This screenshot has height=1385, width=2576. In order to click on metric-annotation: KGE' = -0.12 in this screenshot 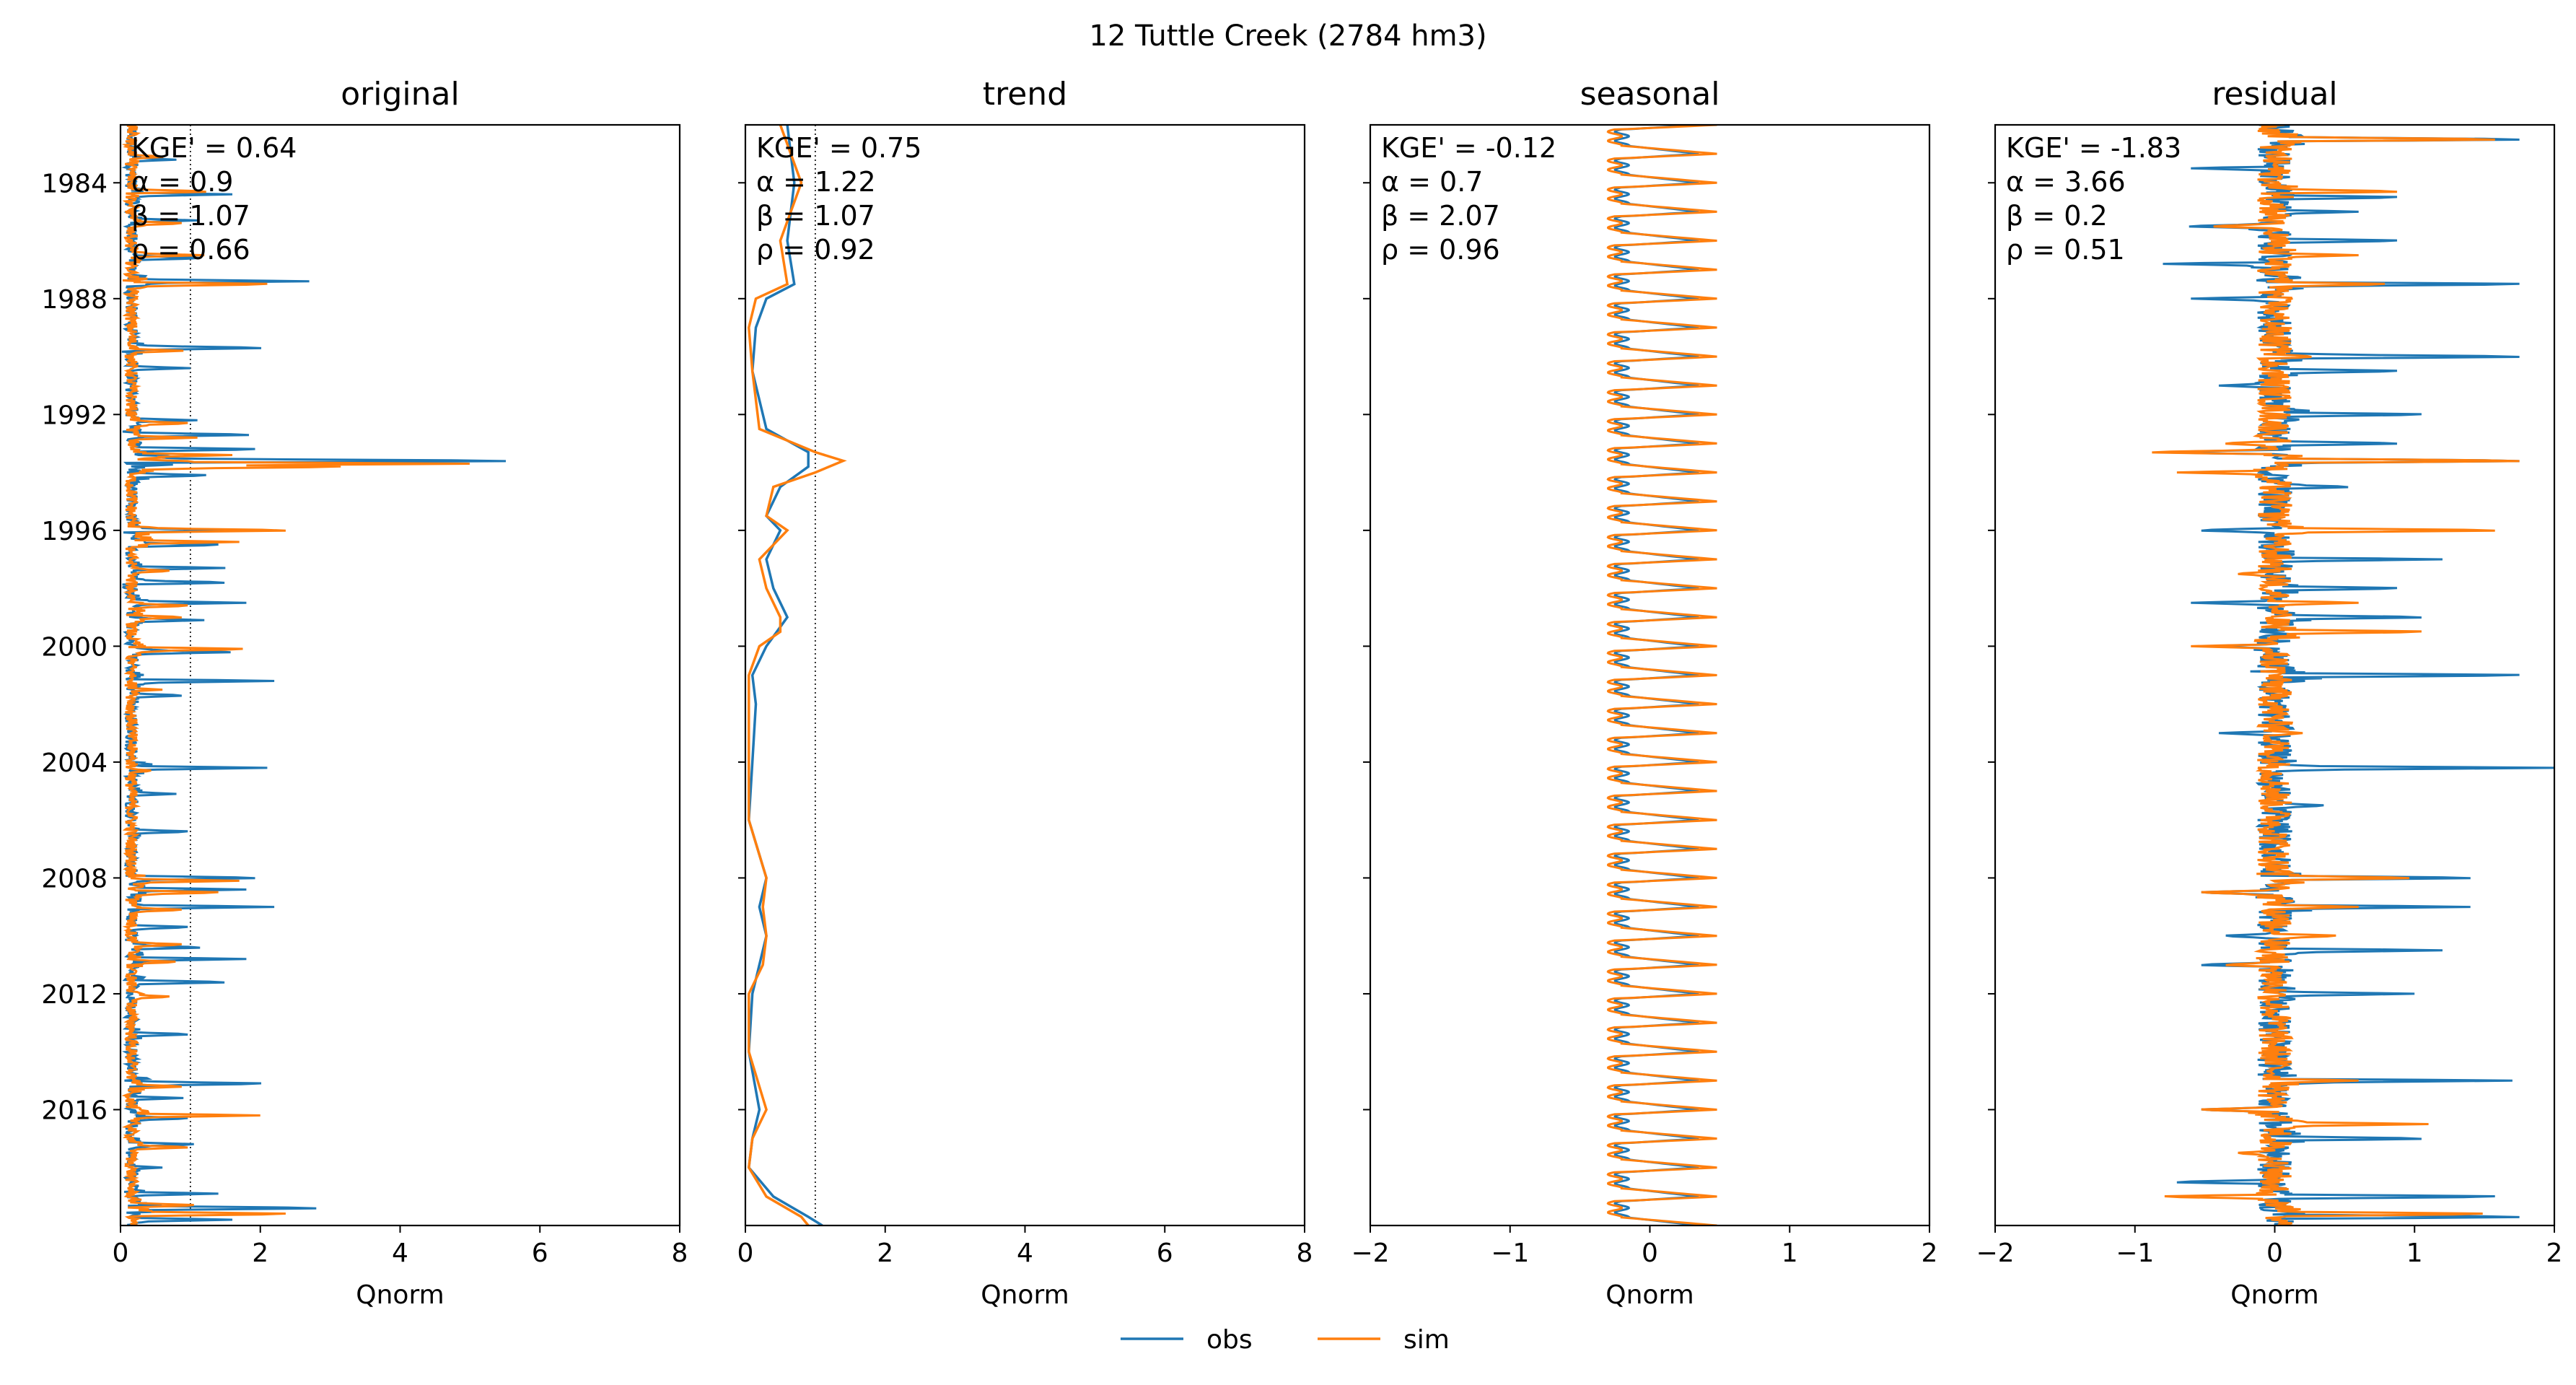, I will do `click(1468, 148)`.